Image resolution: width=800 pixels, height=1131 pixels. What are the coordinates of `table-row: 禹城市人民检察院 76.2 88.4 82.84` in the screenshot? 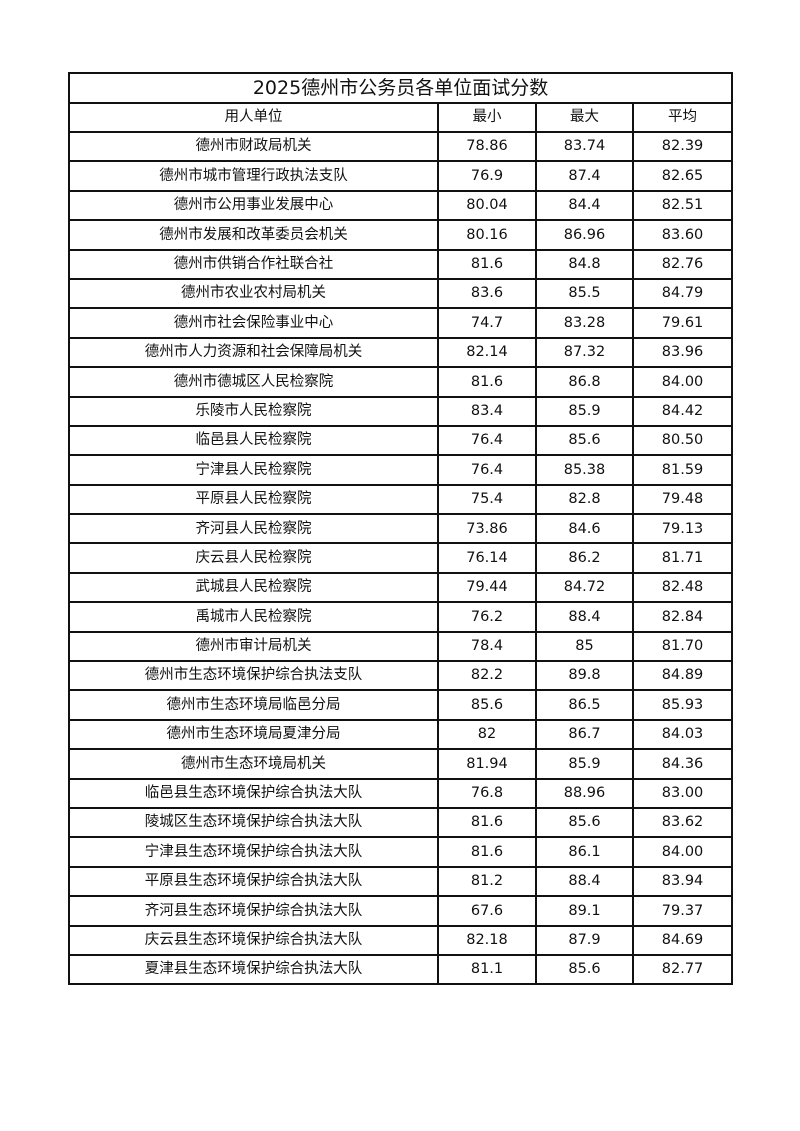 It's located at (401, 617).